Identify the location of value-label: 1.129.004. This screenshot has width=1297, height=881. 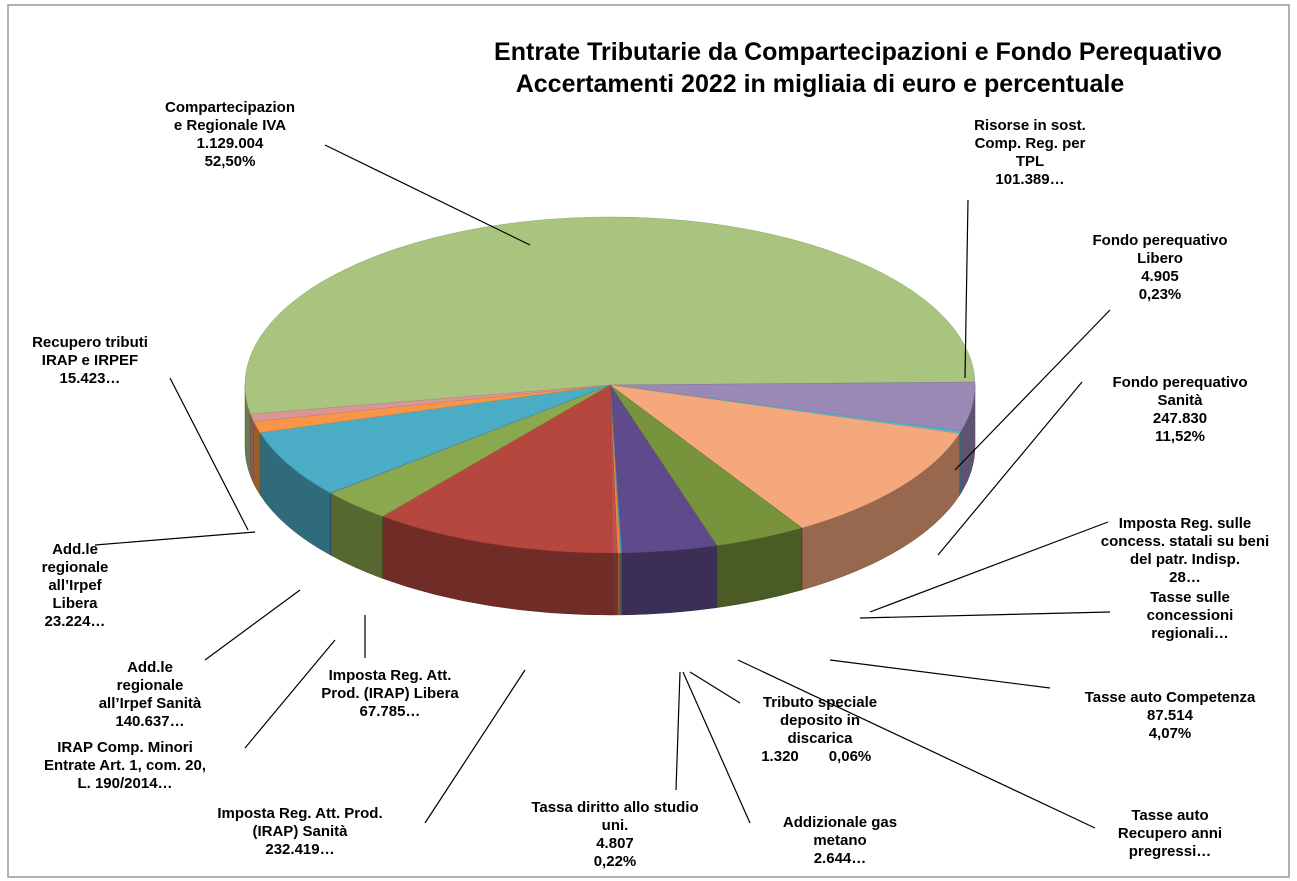
(230, 143).